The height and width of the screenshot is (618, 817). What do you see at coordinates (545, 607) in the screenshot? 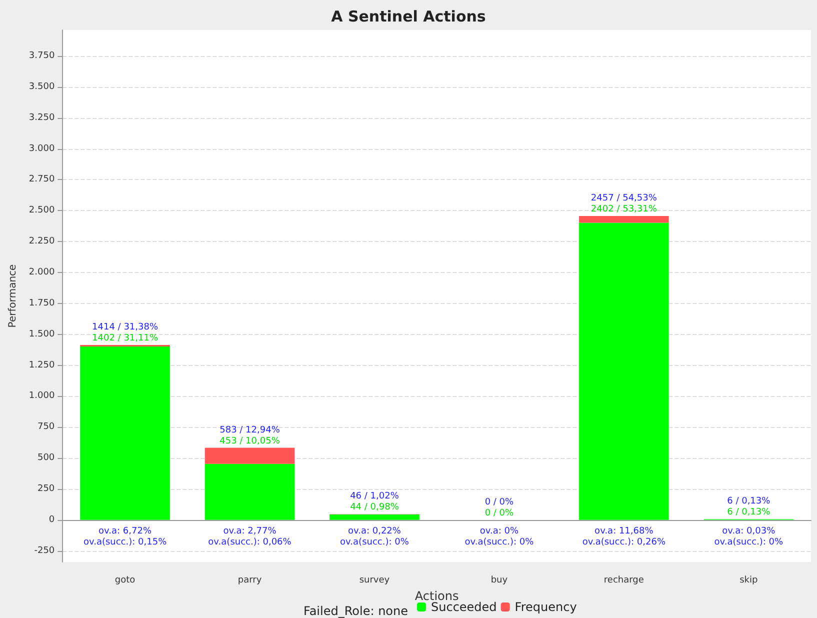
I see `legend-label: Frequency` at bounding box center [545, 607].